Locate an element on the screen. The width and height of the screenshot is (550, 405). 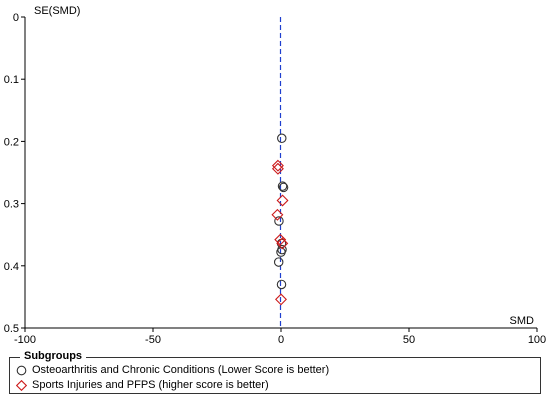
x-tick-label: 50 is located at coordinates (409, 340).